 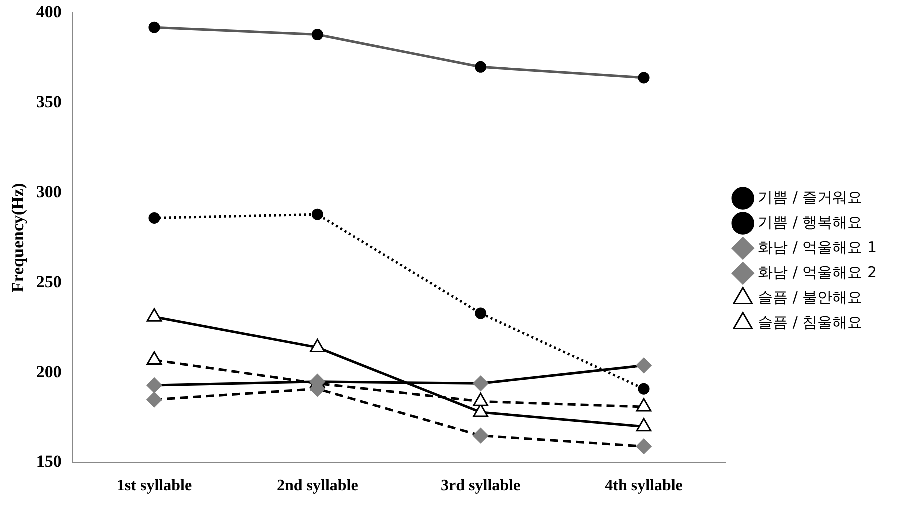 What do you see at coordinates (154, 486) in the screenshot?
I see `x-tick-label: 1st syllable` at bounding box center [154, 486].